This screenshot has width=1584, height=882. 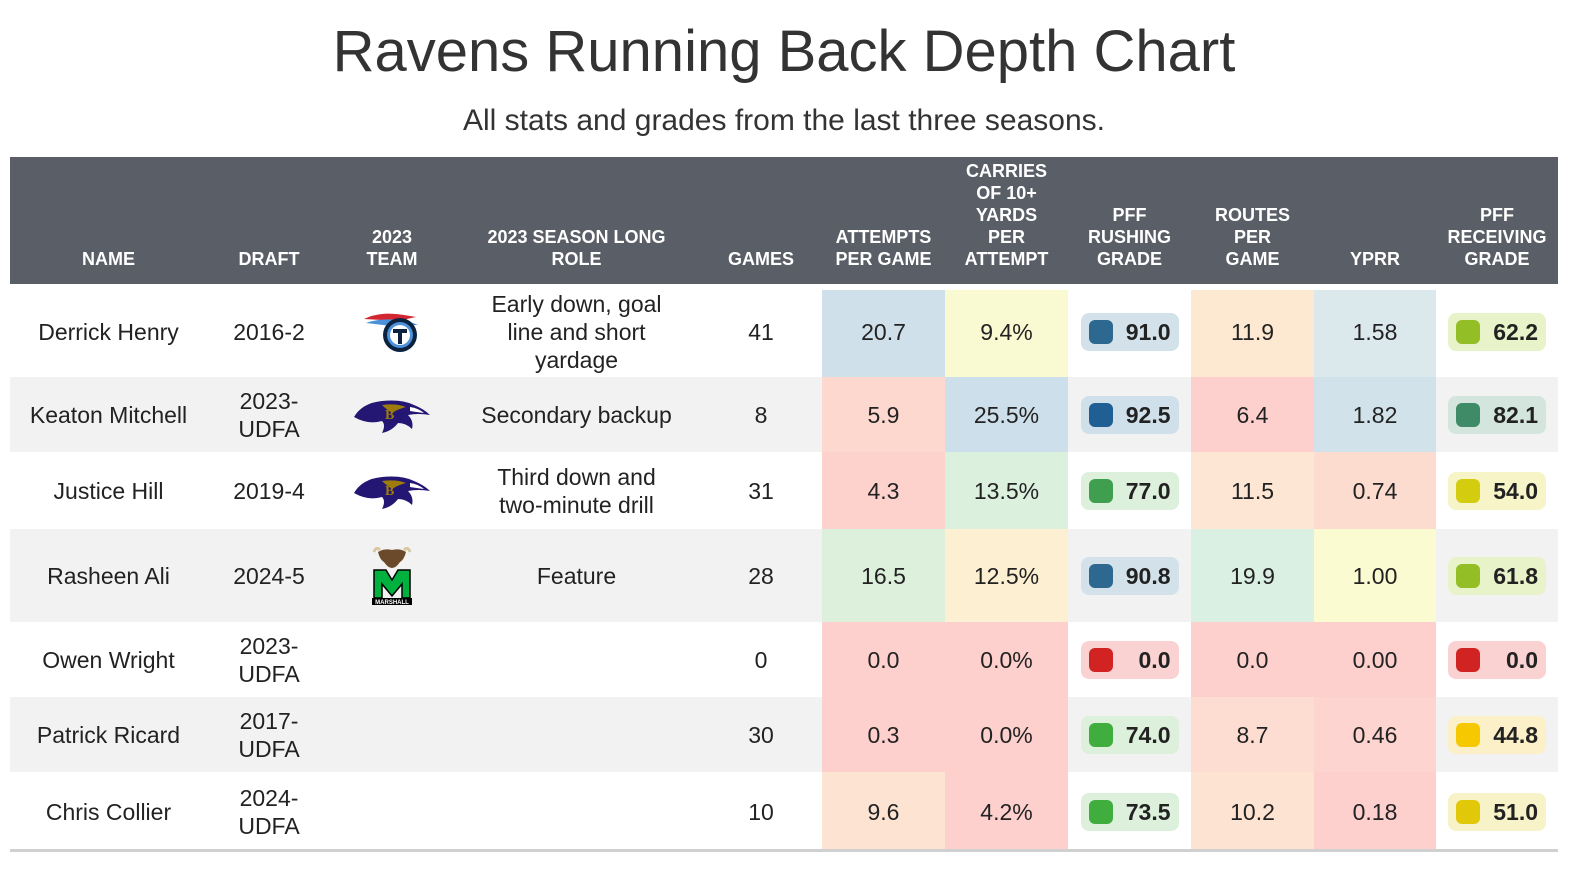 What do you see at coordinates (1252, 222) in the screenshot?
I see `header-routes: ROUTES PER GAME` at bounding box center [1252, 222].